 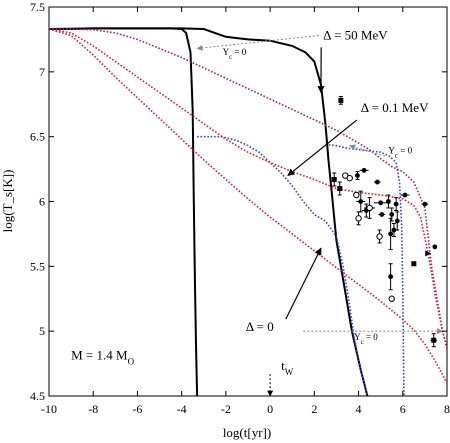 I want to click on x-tick-label: 8, so click(x=447, y=409).